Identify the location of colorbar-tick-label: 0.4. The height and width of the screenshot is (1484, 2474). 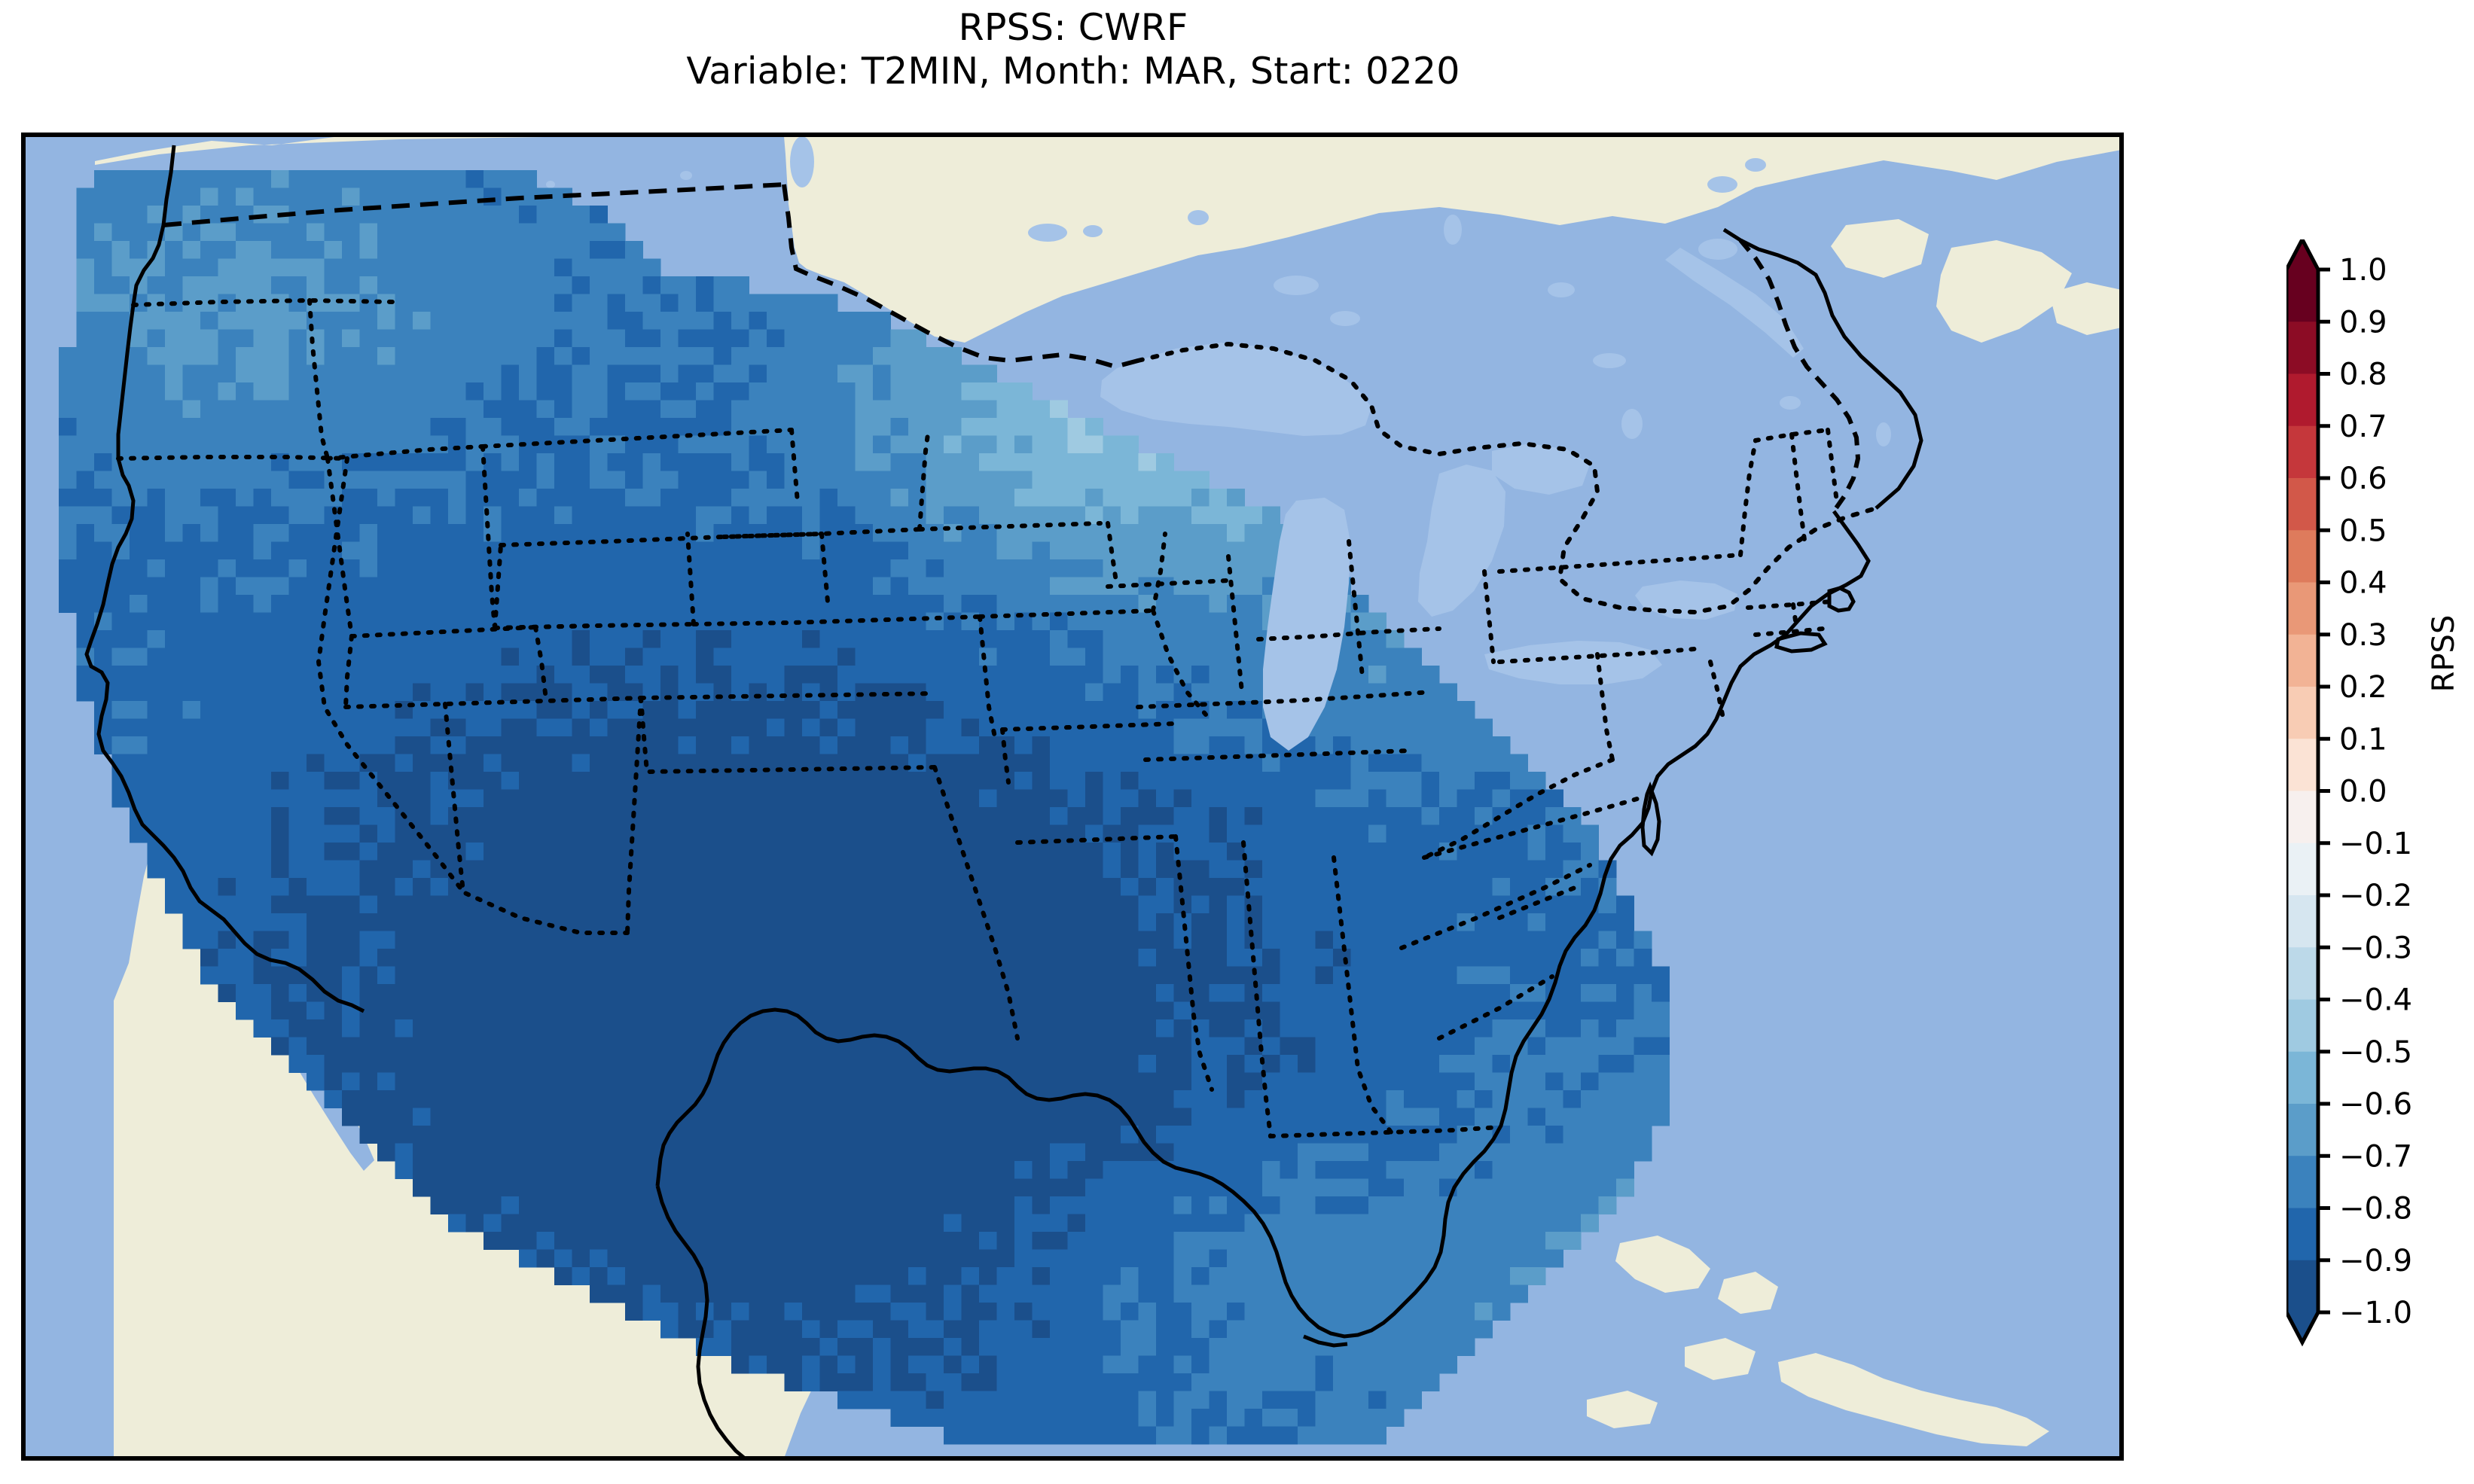
(2363, 583).